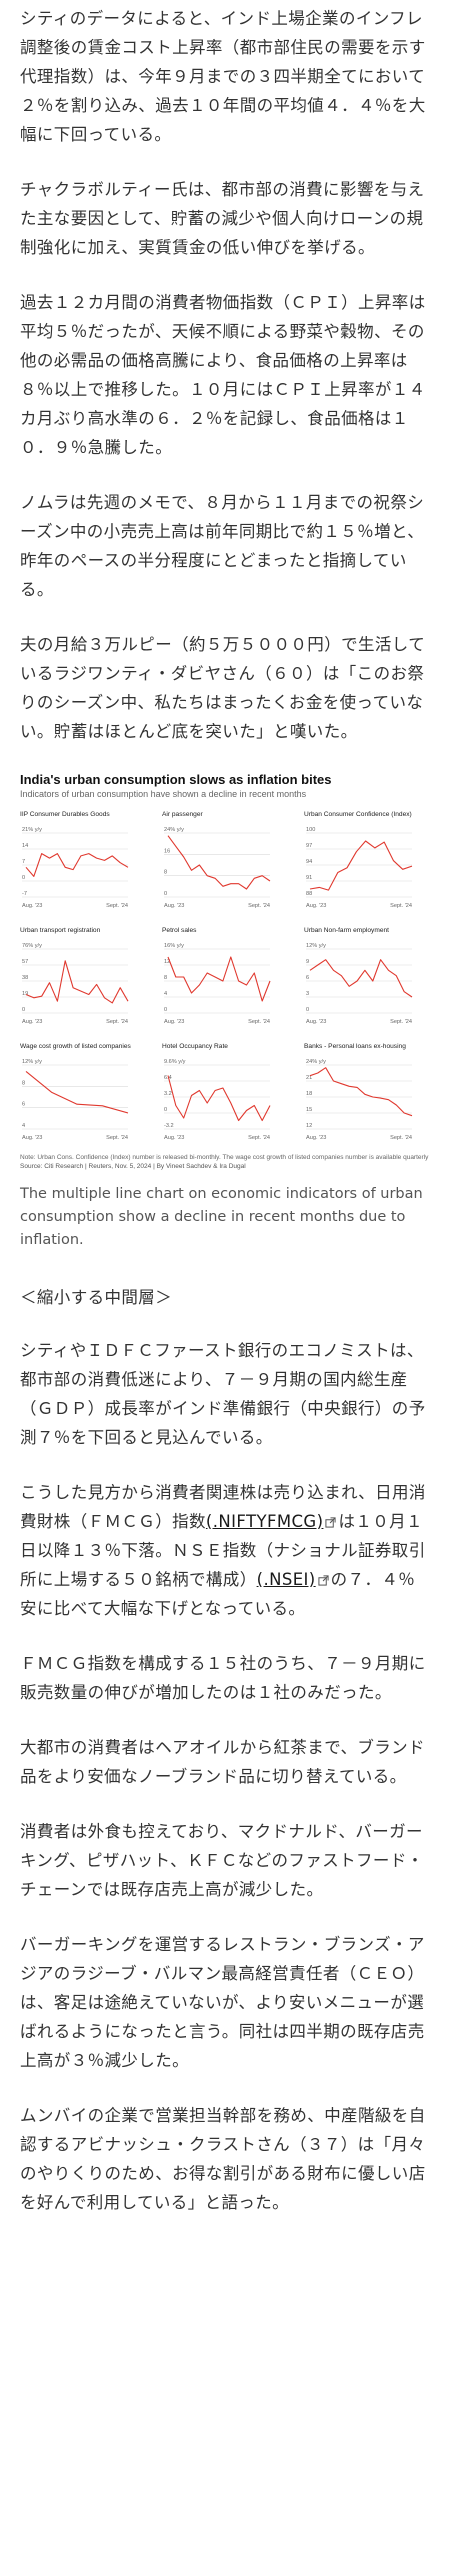 This screenshot has height=2564, width=454. What do you see at coordinates (174, 946) in the screenshot?
I see `y-tick-label: 16% y/y` at bounding box center [174, 946].